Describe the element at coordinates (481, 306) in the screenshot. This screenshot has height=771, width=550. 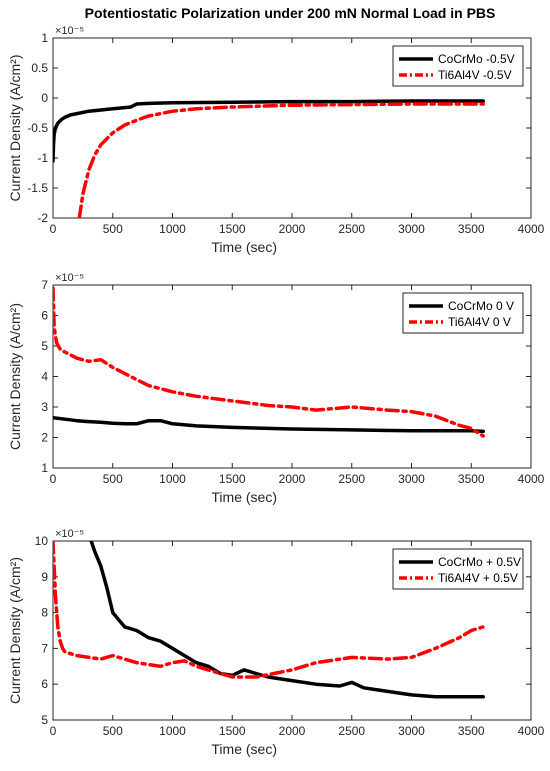
I see `legend-entry: CoCrMo 0 V` at that location.